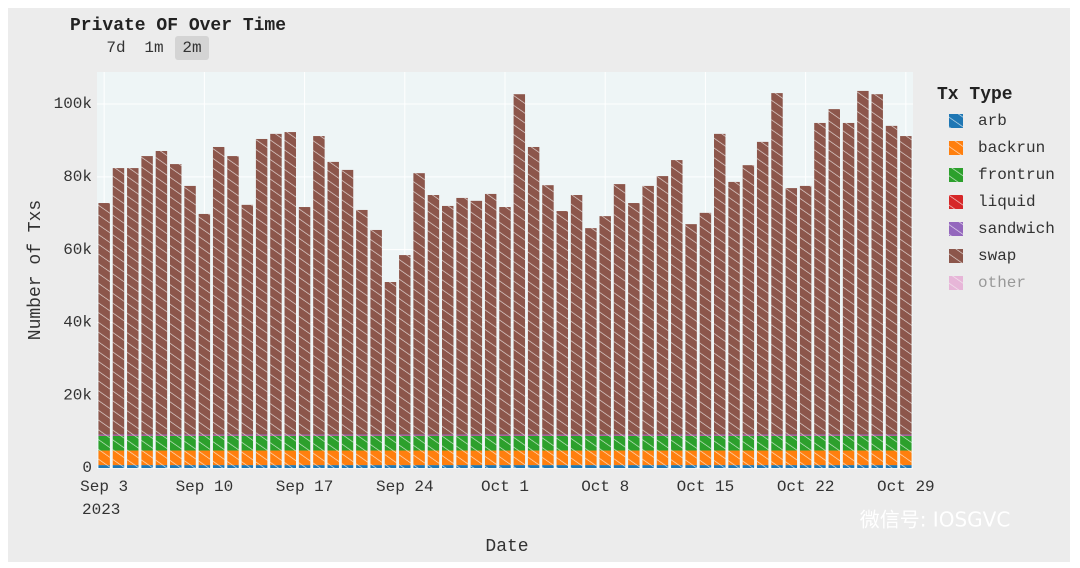 Image resolution: width=1080 pixels, height=568 pixels. I want to click on x-tick-label: Oct 8, so click(605, 487).